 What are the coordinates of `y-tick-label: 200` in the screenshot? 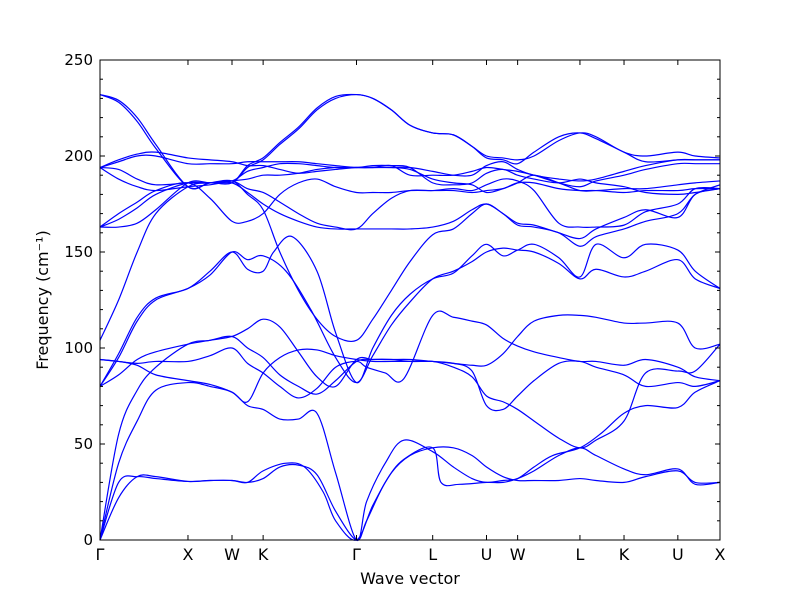 It's located at (78, 156).